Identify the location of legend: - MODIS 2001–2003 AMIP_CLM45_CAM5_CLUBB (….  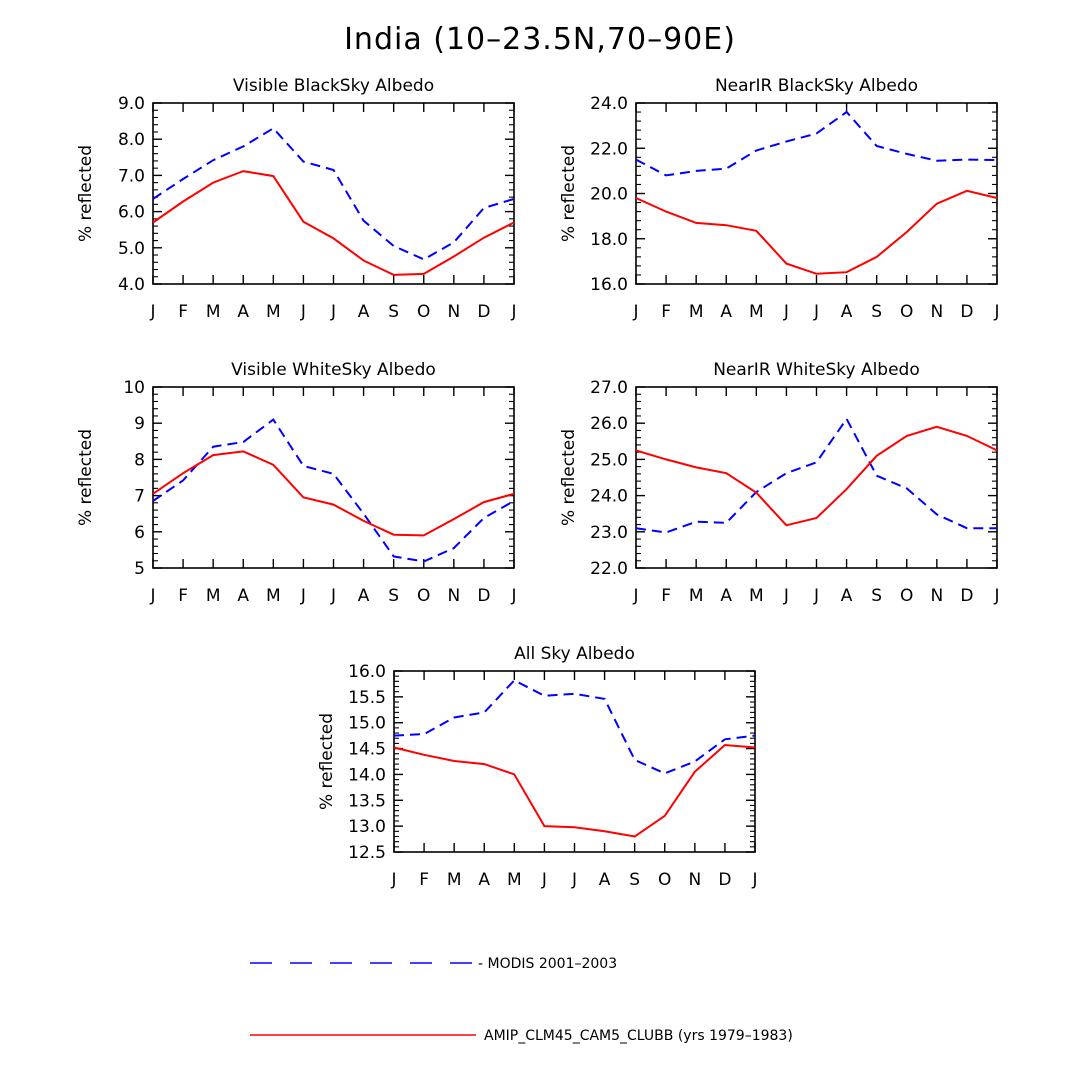
(521, 1000).